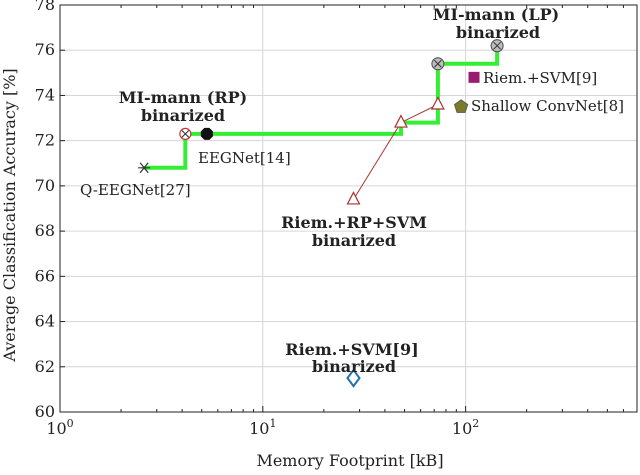 The width and height of the screenshot is (640, 475). What do you see at coordinates (45, 7) in the screenshot?
I see `y-tick-label: 78` at bounding box center [45, 7].